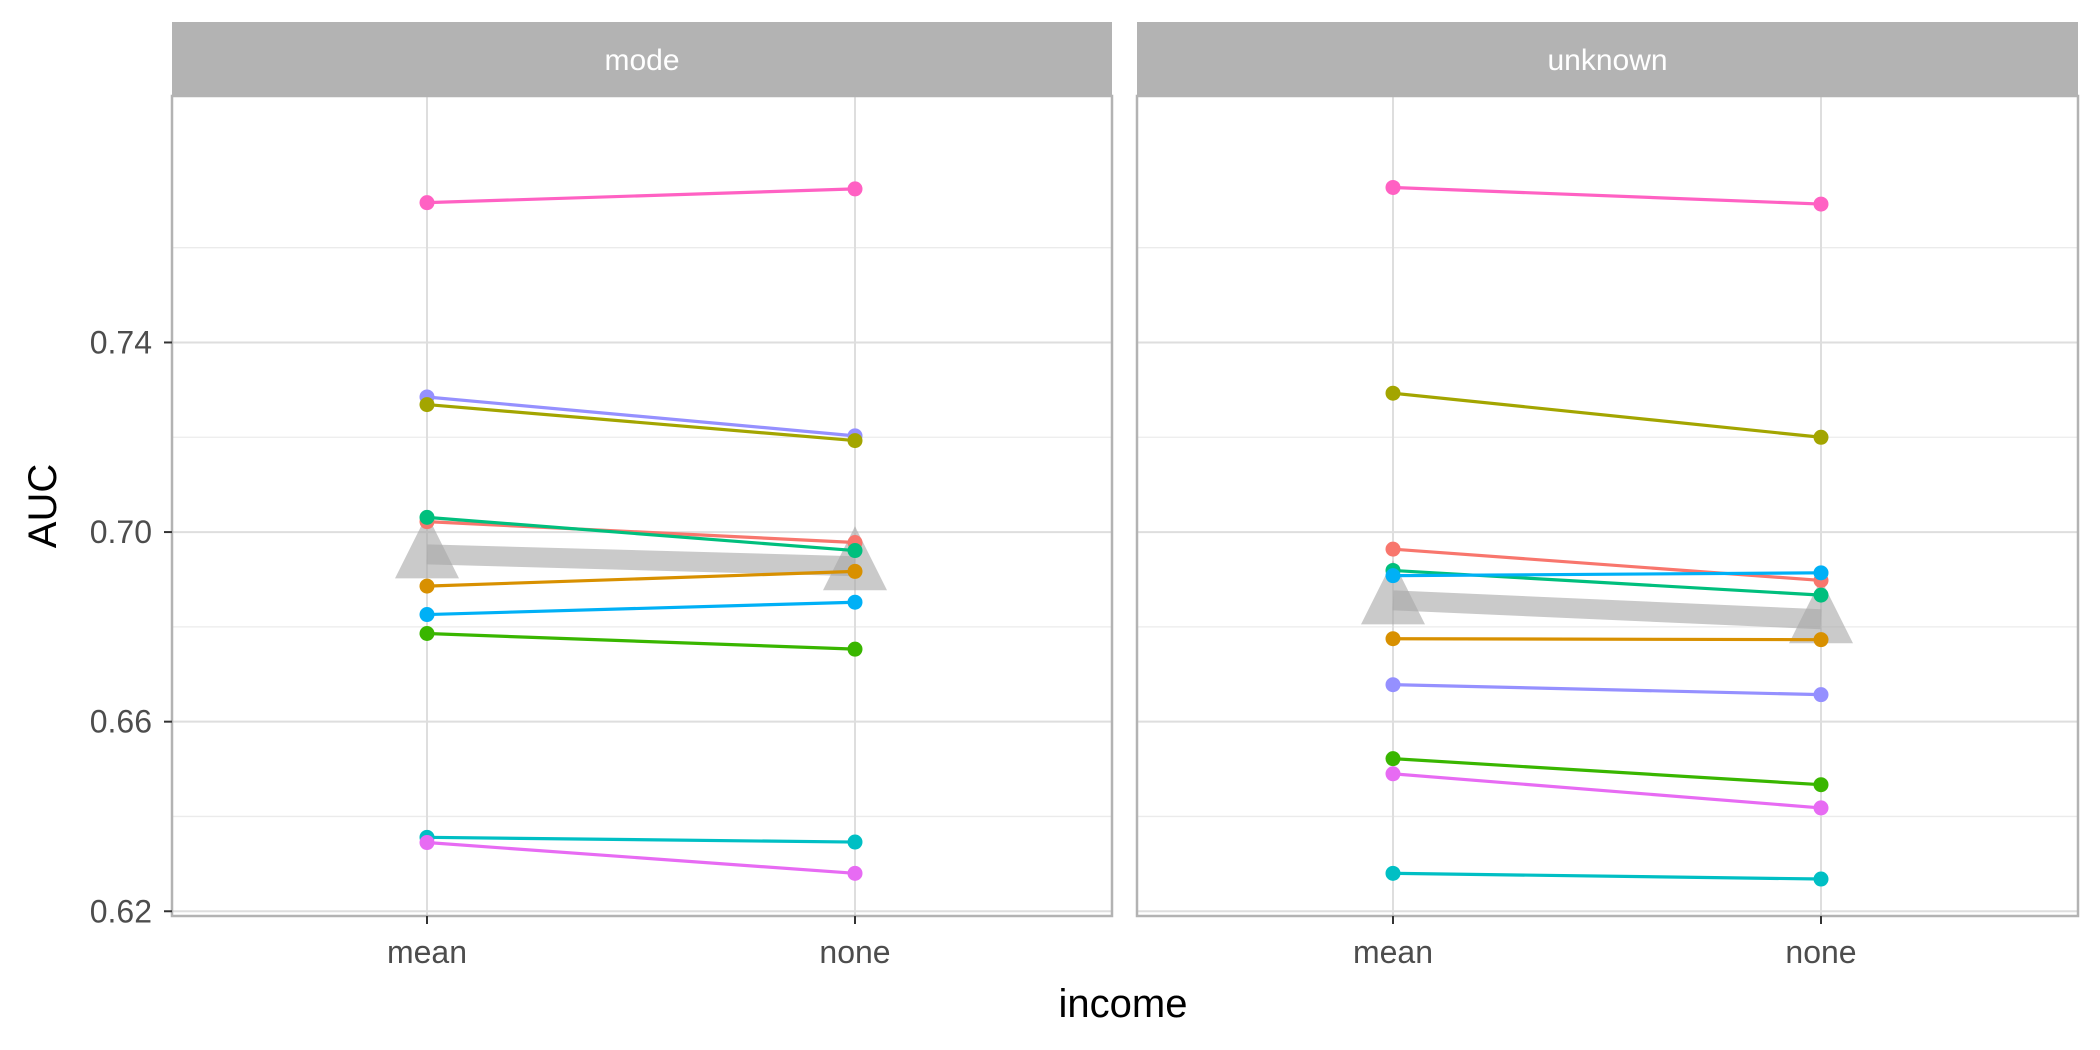 The height and width of the screenshot is (1050, 2100). What do you see at coordinates (121, 911) in the screenshot?
I see `y-tick-label: 0.62` at bounding box center [121, 911].